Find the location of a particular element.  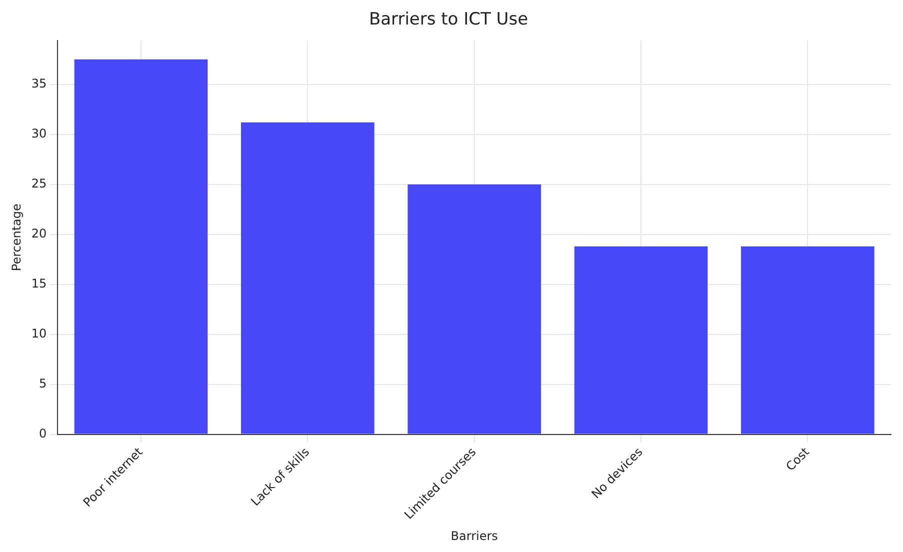

y-tick-label: 30 is located at coordinates (39, 133).